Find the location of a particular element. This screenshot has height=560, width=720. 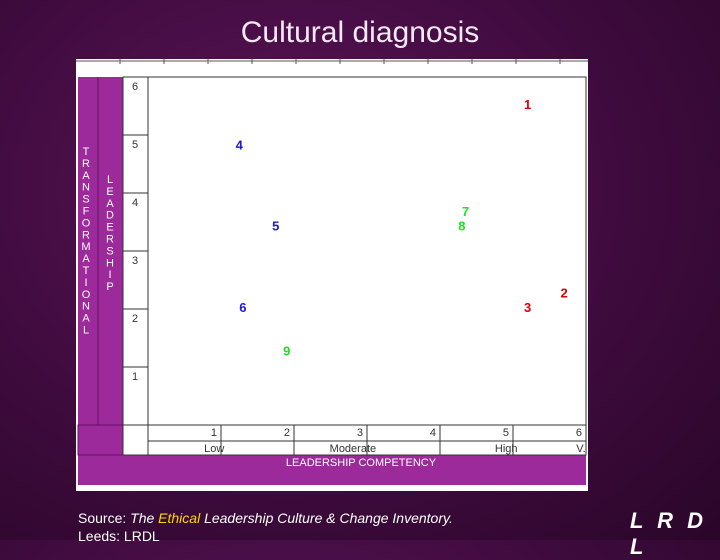

side-panel is located at coordinates (100, 265).